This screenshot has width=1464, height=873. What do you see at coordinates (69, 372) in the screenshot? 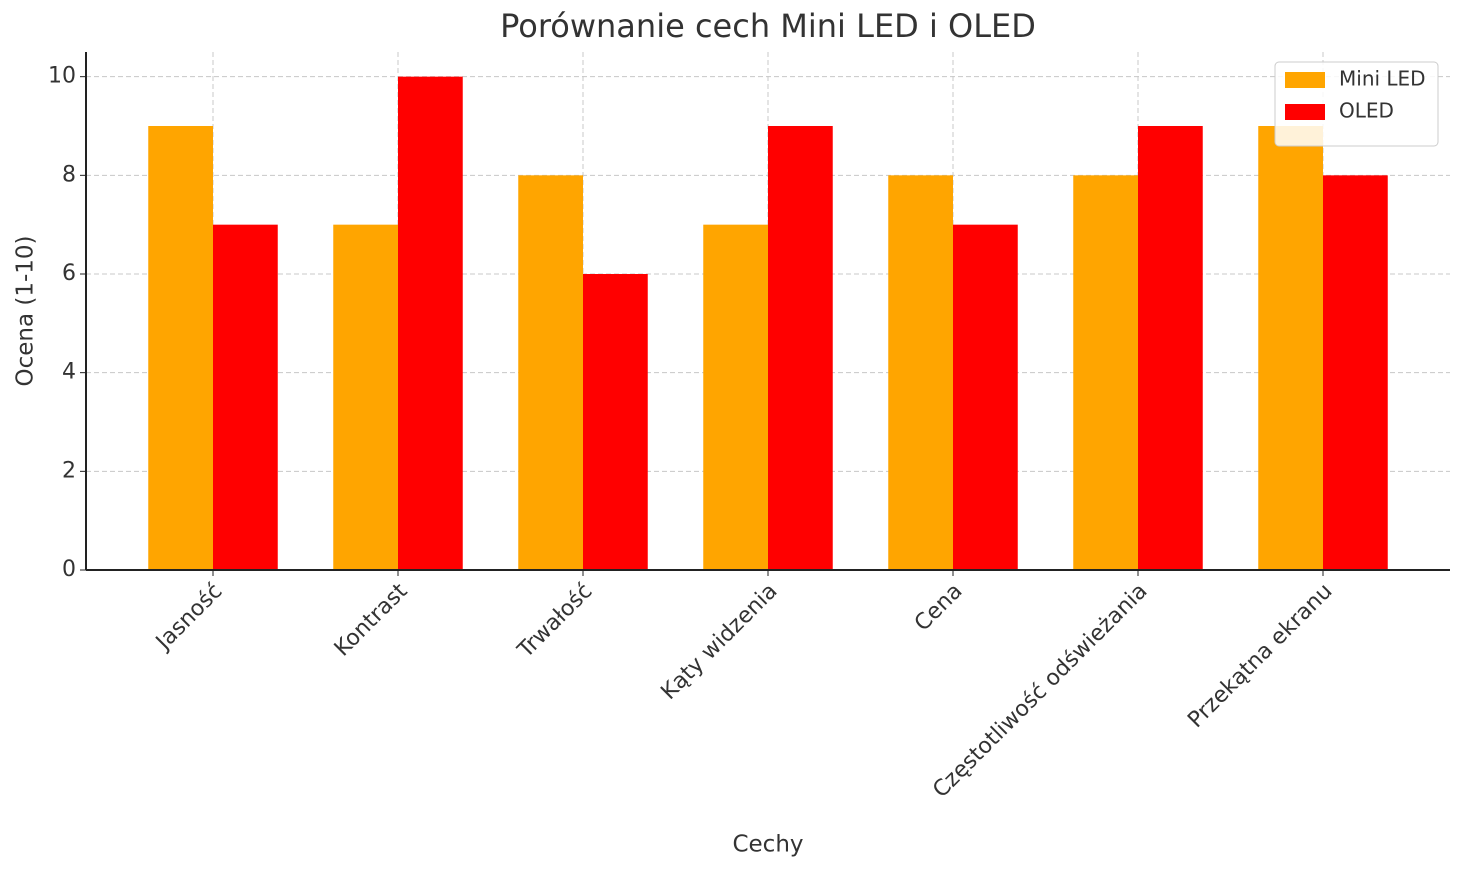
I see `y-tick-label: 4` at bounding box center [69, 372].